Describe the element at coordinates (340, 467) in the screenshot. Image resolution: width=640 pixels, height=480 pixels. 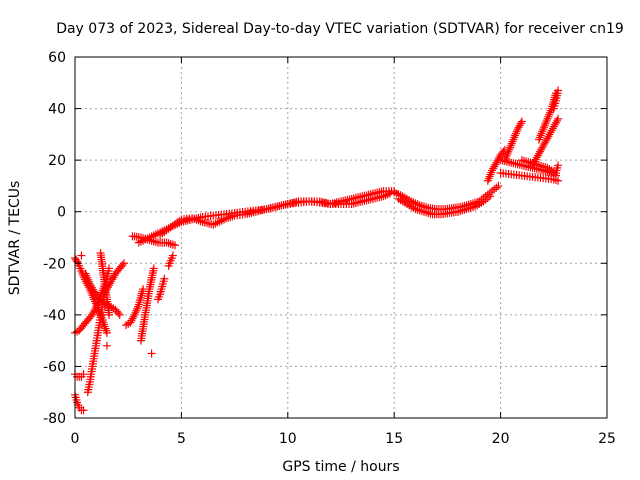
I see `x-axis-label: GPS time / hours` at that location.